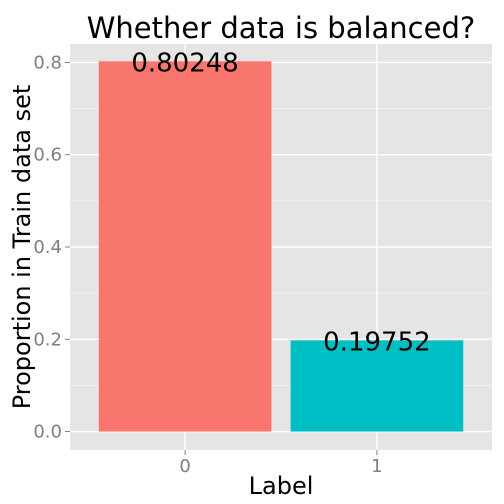 This screenshot has height=504, width=504. I want to click on x-tick-label-0: 0, so click(184, 466).